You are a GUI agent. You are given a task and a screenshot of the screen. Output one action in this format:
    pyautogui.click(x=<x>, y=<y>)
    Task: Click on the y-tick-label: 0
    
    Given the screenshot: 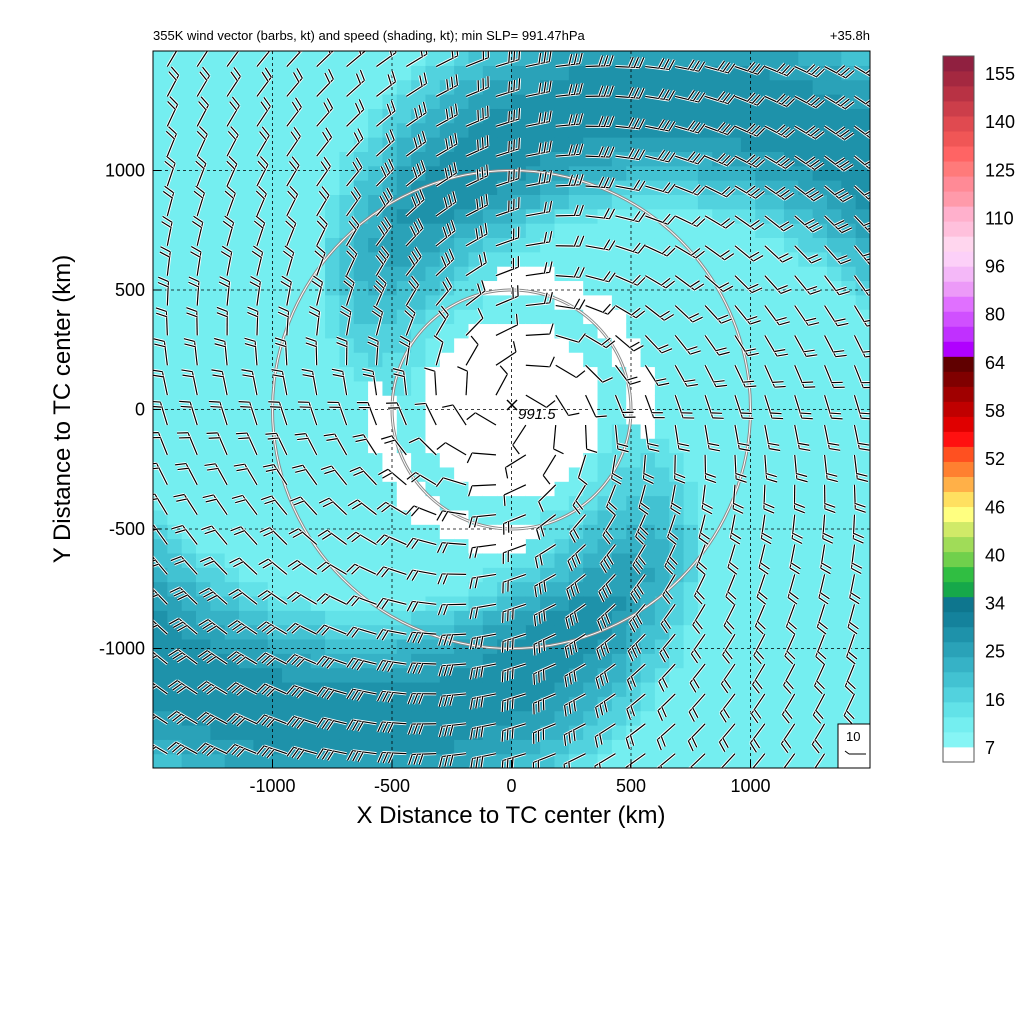 What is the action you would take?
    pyautogui.click(x=140, y=410)
    